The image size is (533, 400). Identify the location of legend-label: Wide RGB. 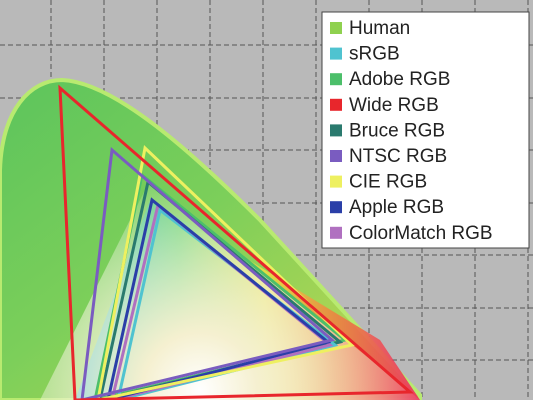
(394, 105).